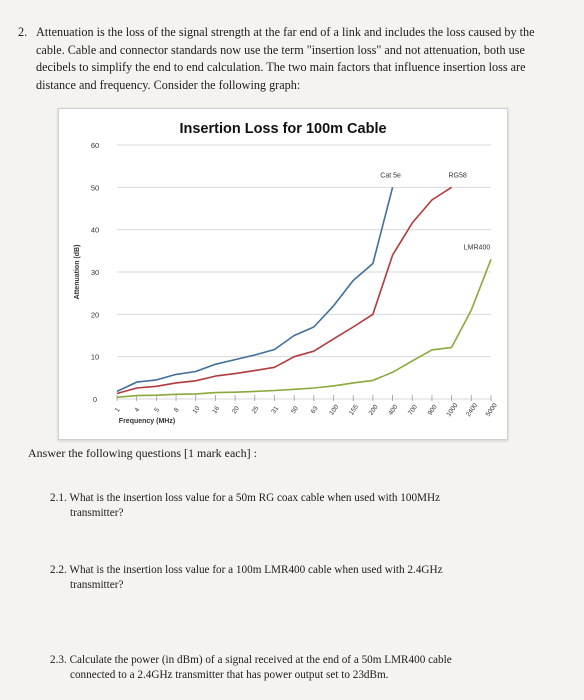 The height and width of the screenshot is (700, 584). I want to click on sub-question-number: 2.2., so click(58, 570).